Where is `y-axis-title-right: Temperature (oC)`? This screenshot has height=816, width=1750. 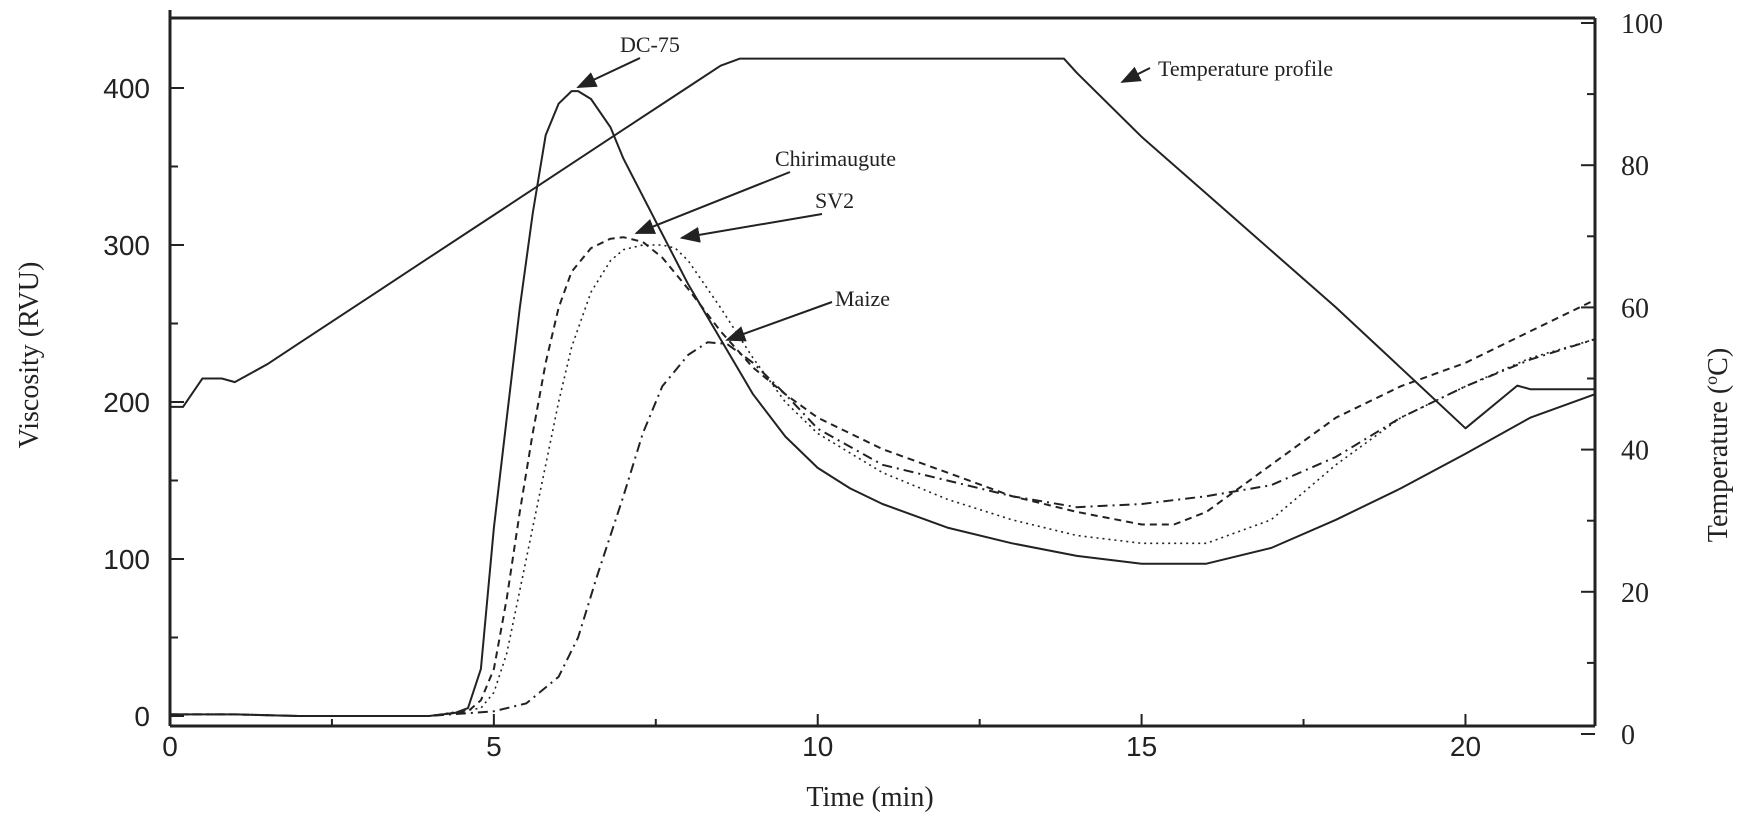 y-axis-title-right: Temperature (oC) is located at coordinates (1717, 445).